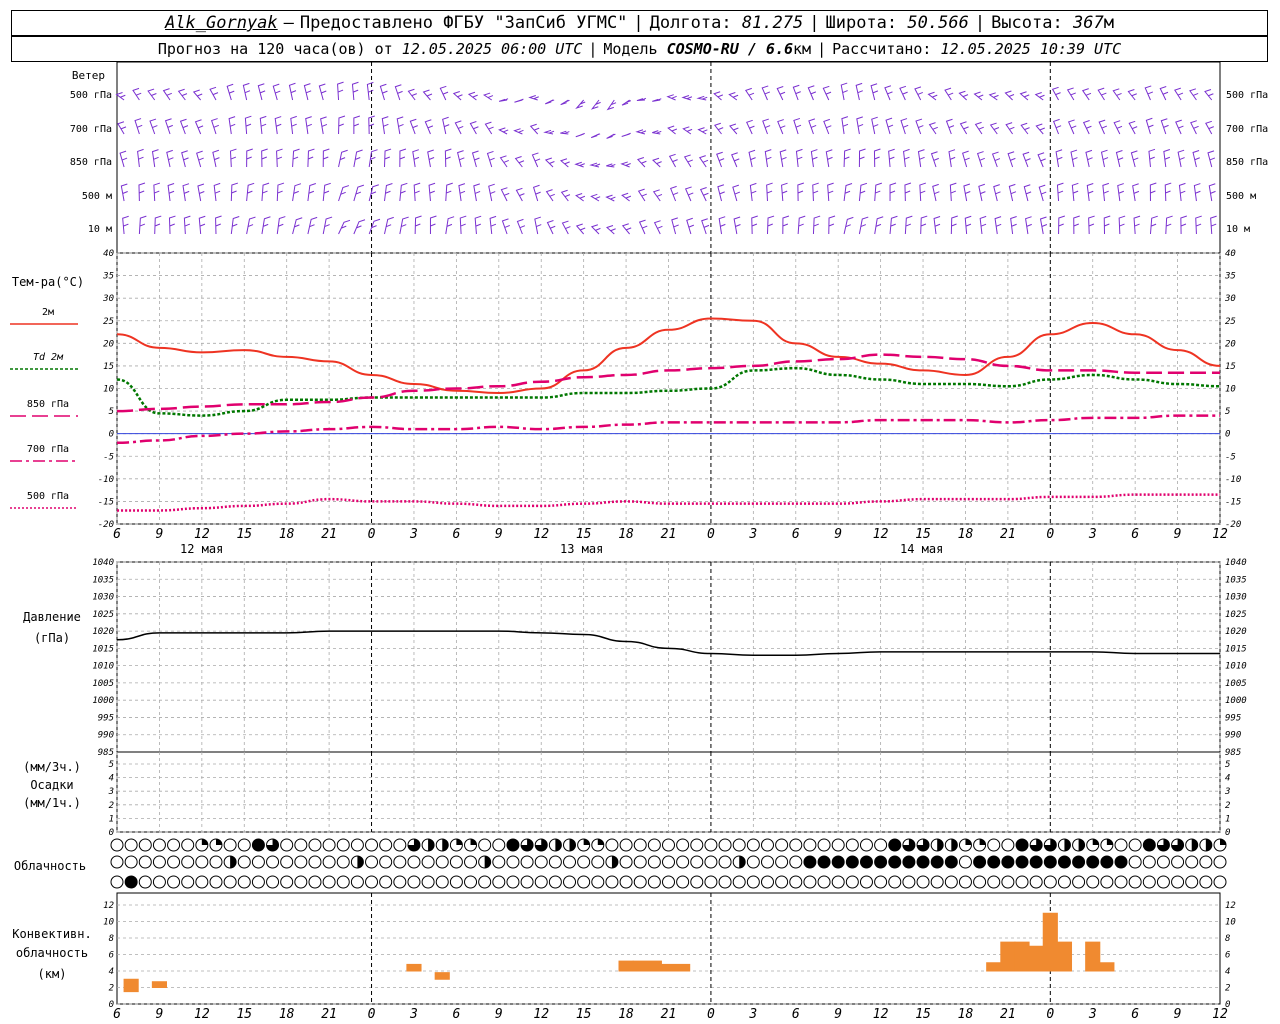 This screenshot has width=1280, height=1024. I want to click on wind-level-label-left: 10 м, so click(100, 229).